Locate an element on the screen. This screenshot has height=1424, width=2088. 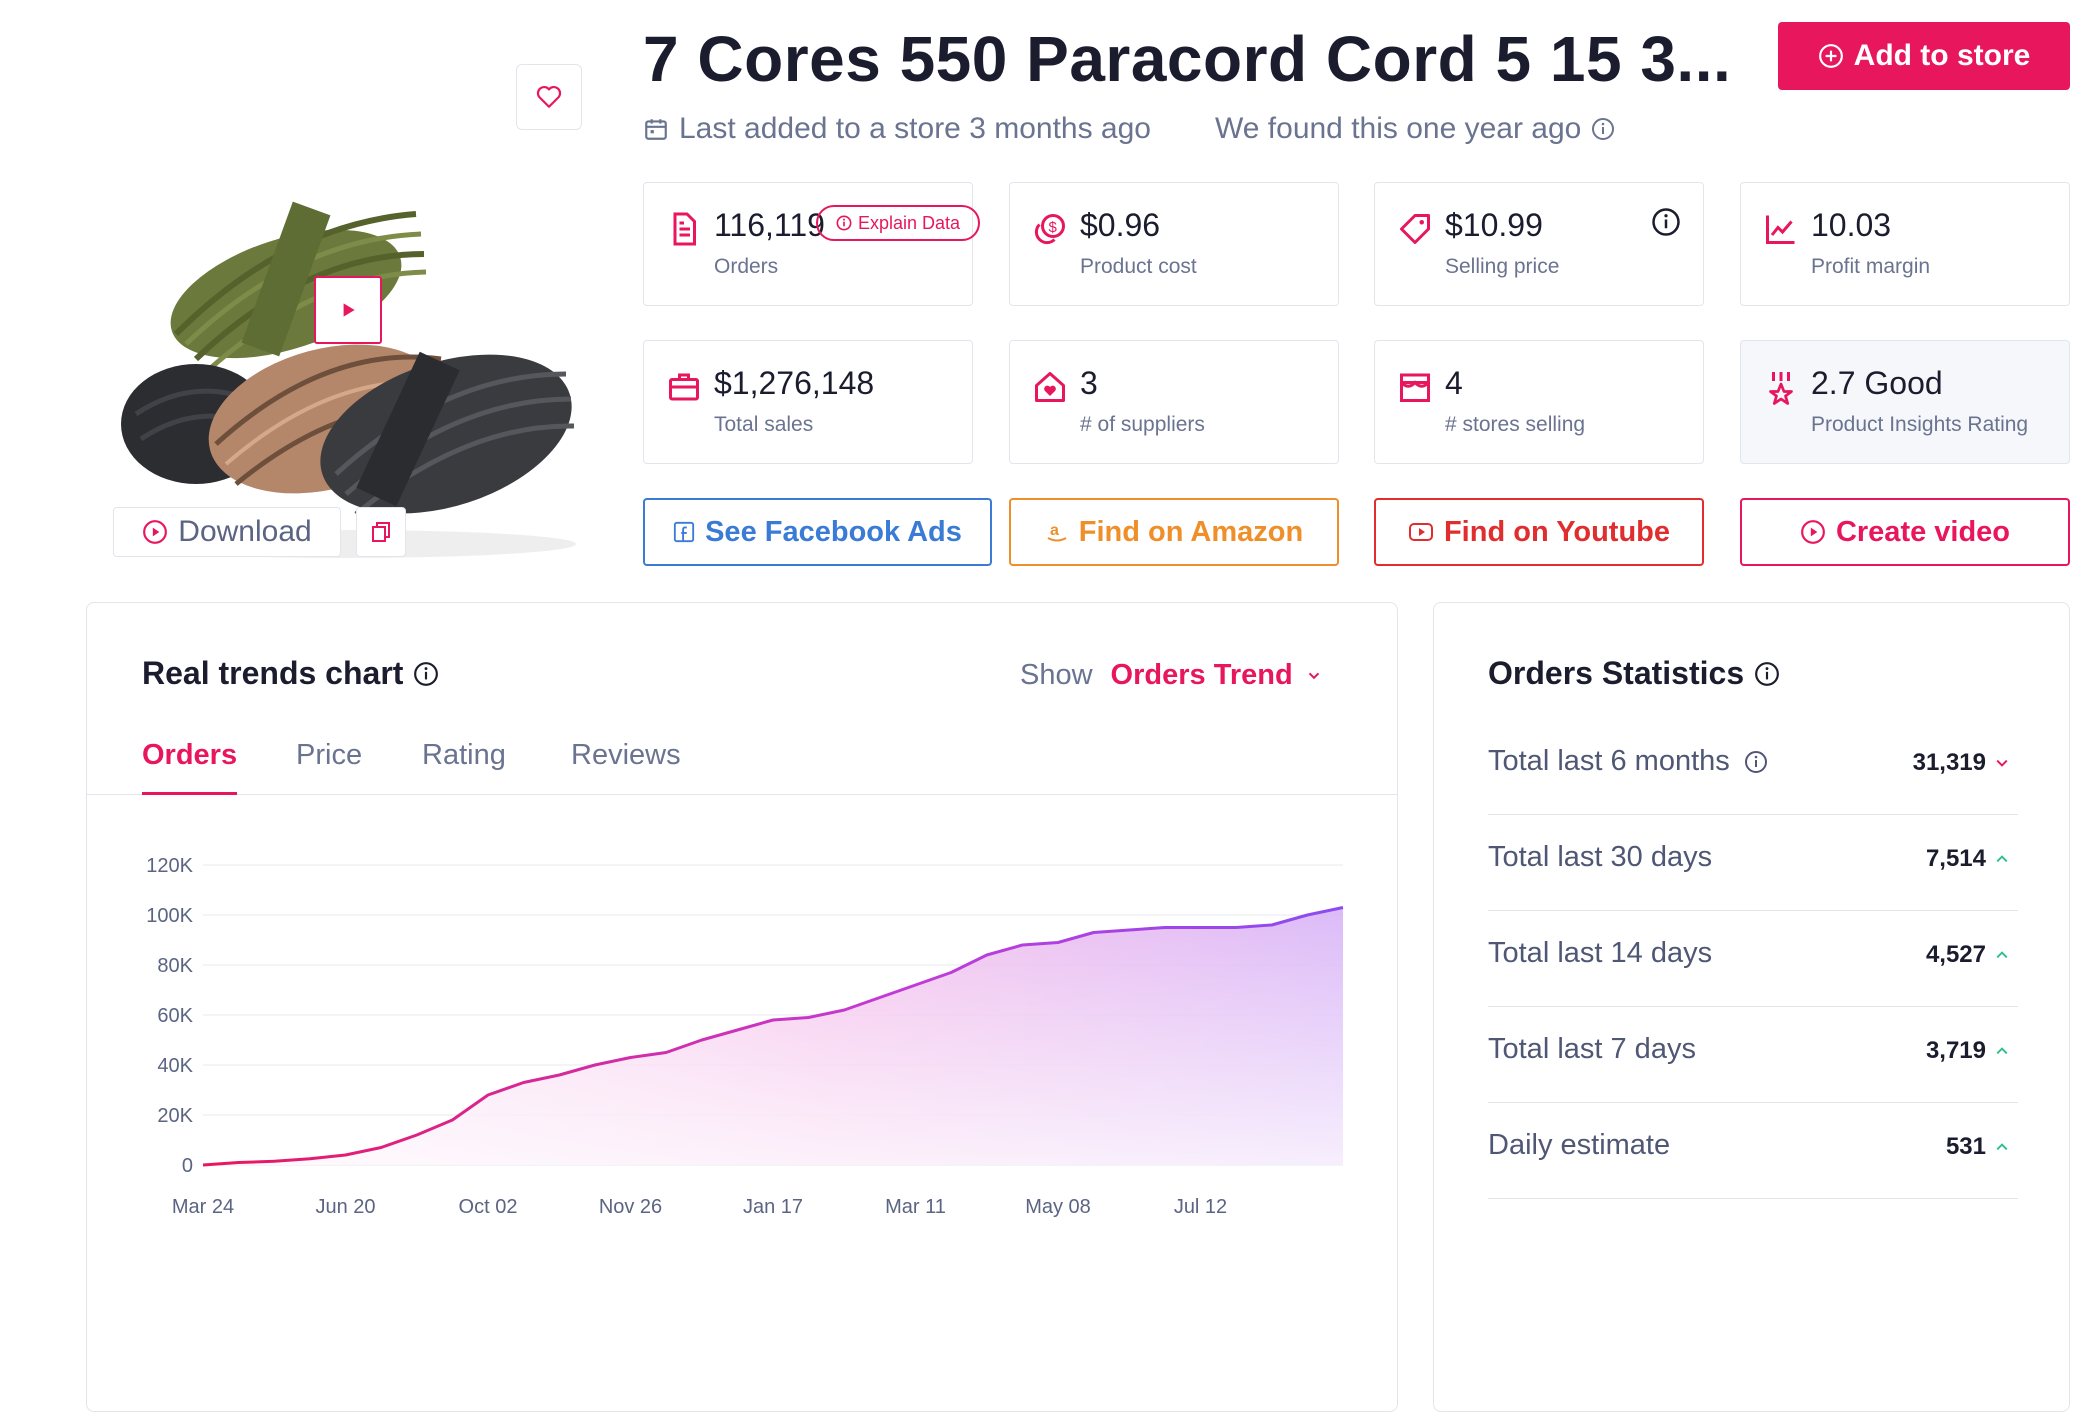
stat-card-rating: 2.7 Good Product Insights Rating is located at coordinates (1905, 402).